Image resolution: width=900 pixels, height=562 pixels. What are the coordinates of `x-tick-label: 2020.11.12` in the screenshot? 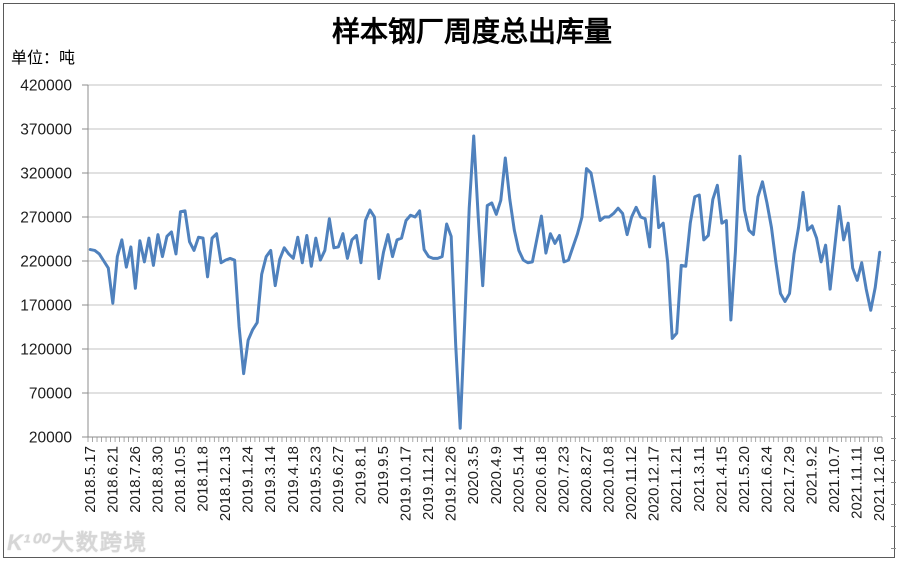 It's located at (631, 483).